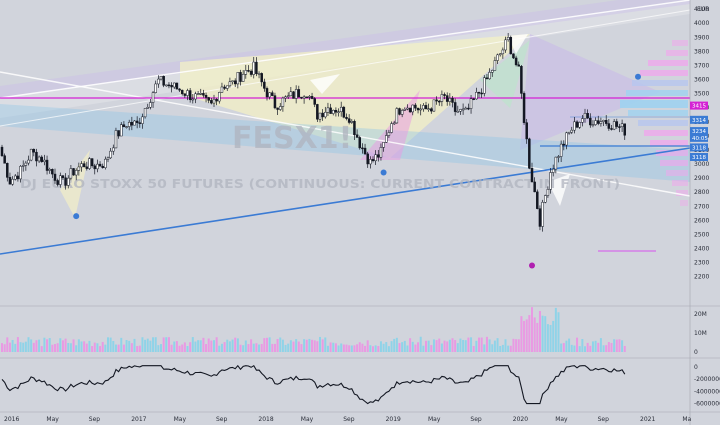 This screenshot has height=425, width=720. What do you see at coordinates (355, 96) in the screenshot?
I see `yellow-triangle` at bounding box center [355, 96].